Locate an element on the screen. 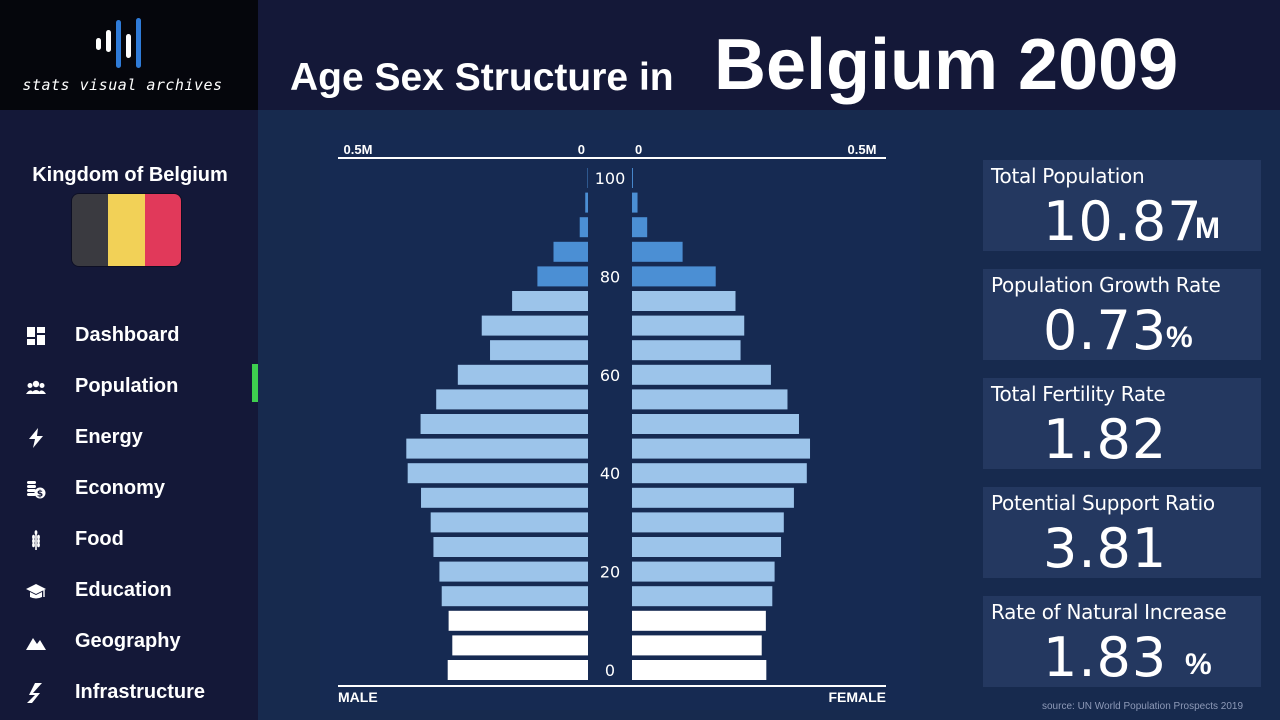  header: Age Sex Structure in Belgium 2009 is located at coordinates (769, 55).